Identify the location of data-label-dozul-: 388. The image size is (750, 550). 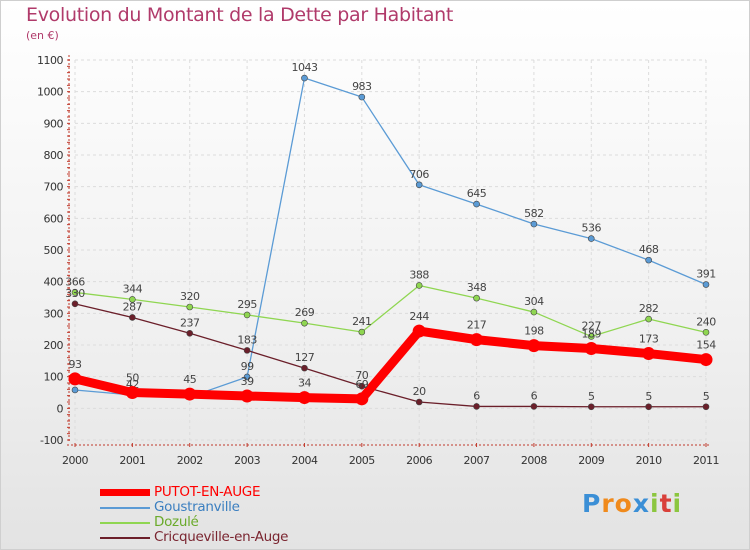
(419, 274).